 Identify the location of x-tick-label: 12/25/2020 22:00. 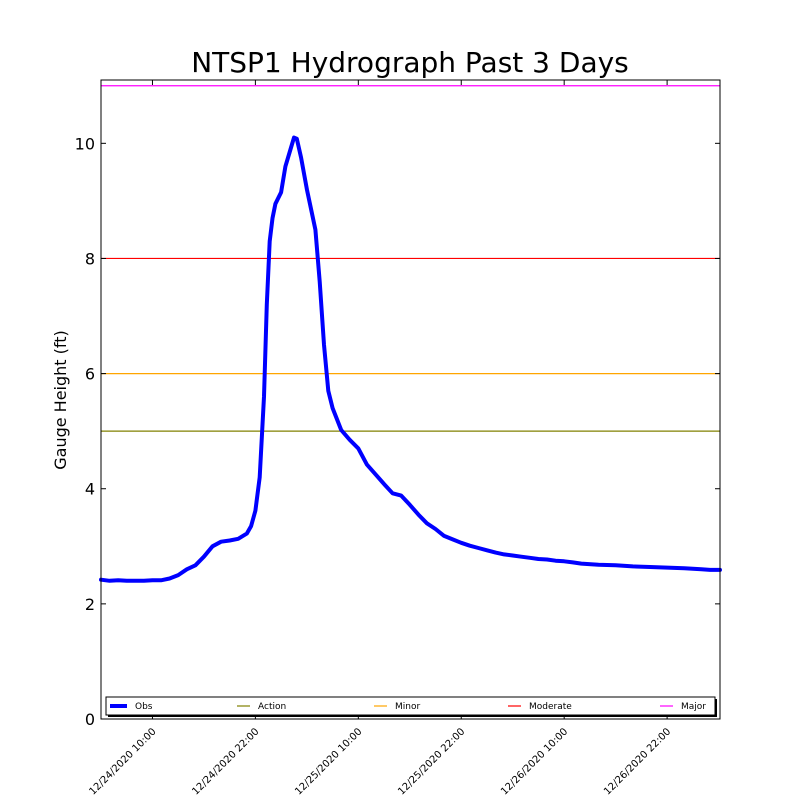
(431, 761).